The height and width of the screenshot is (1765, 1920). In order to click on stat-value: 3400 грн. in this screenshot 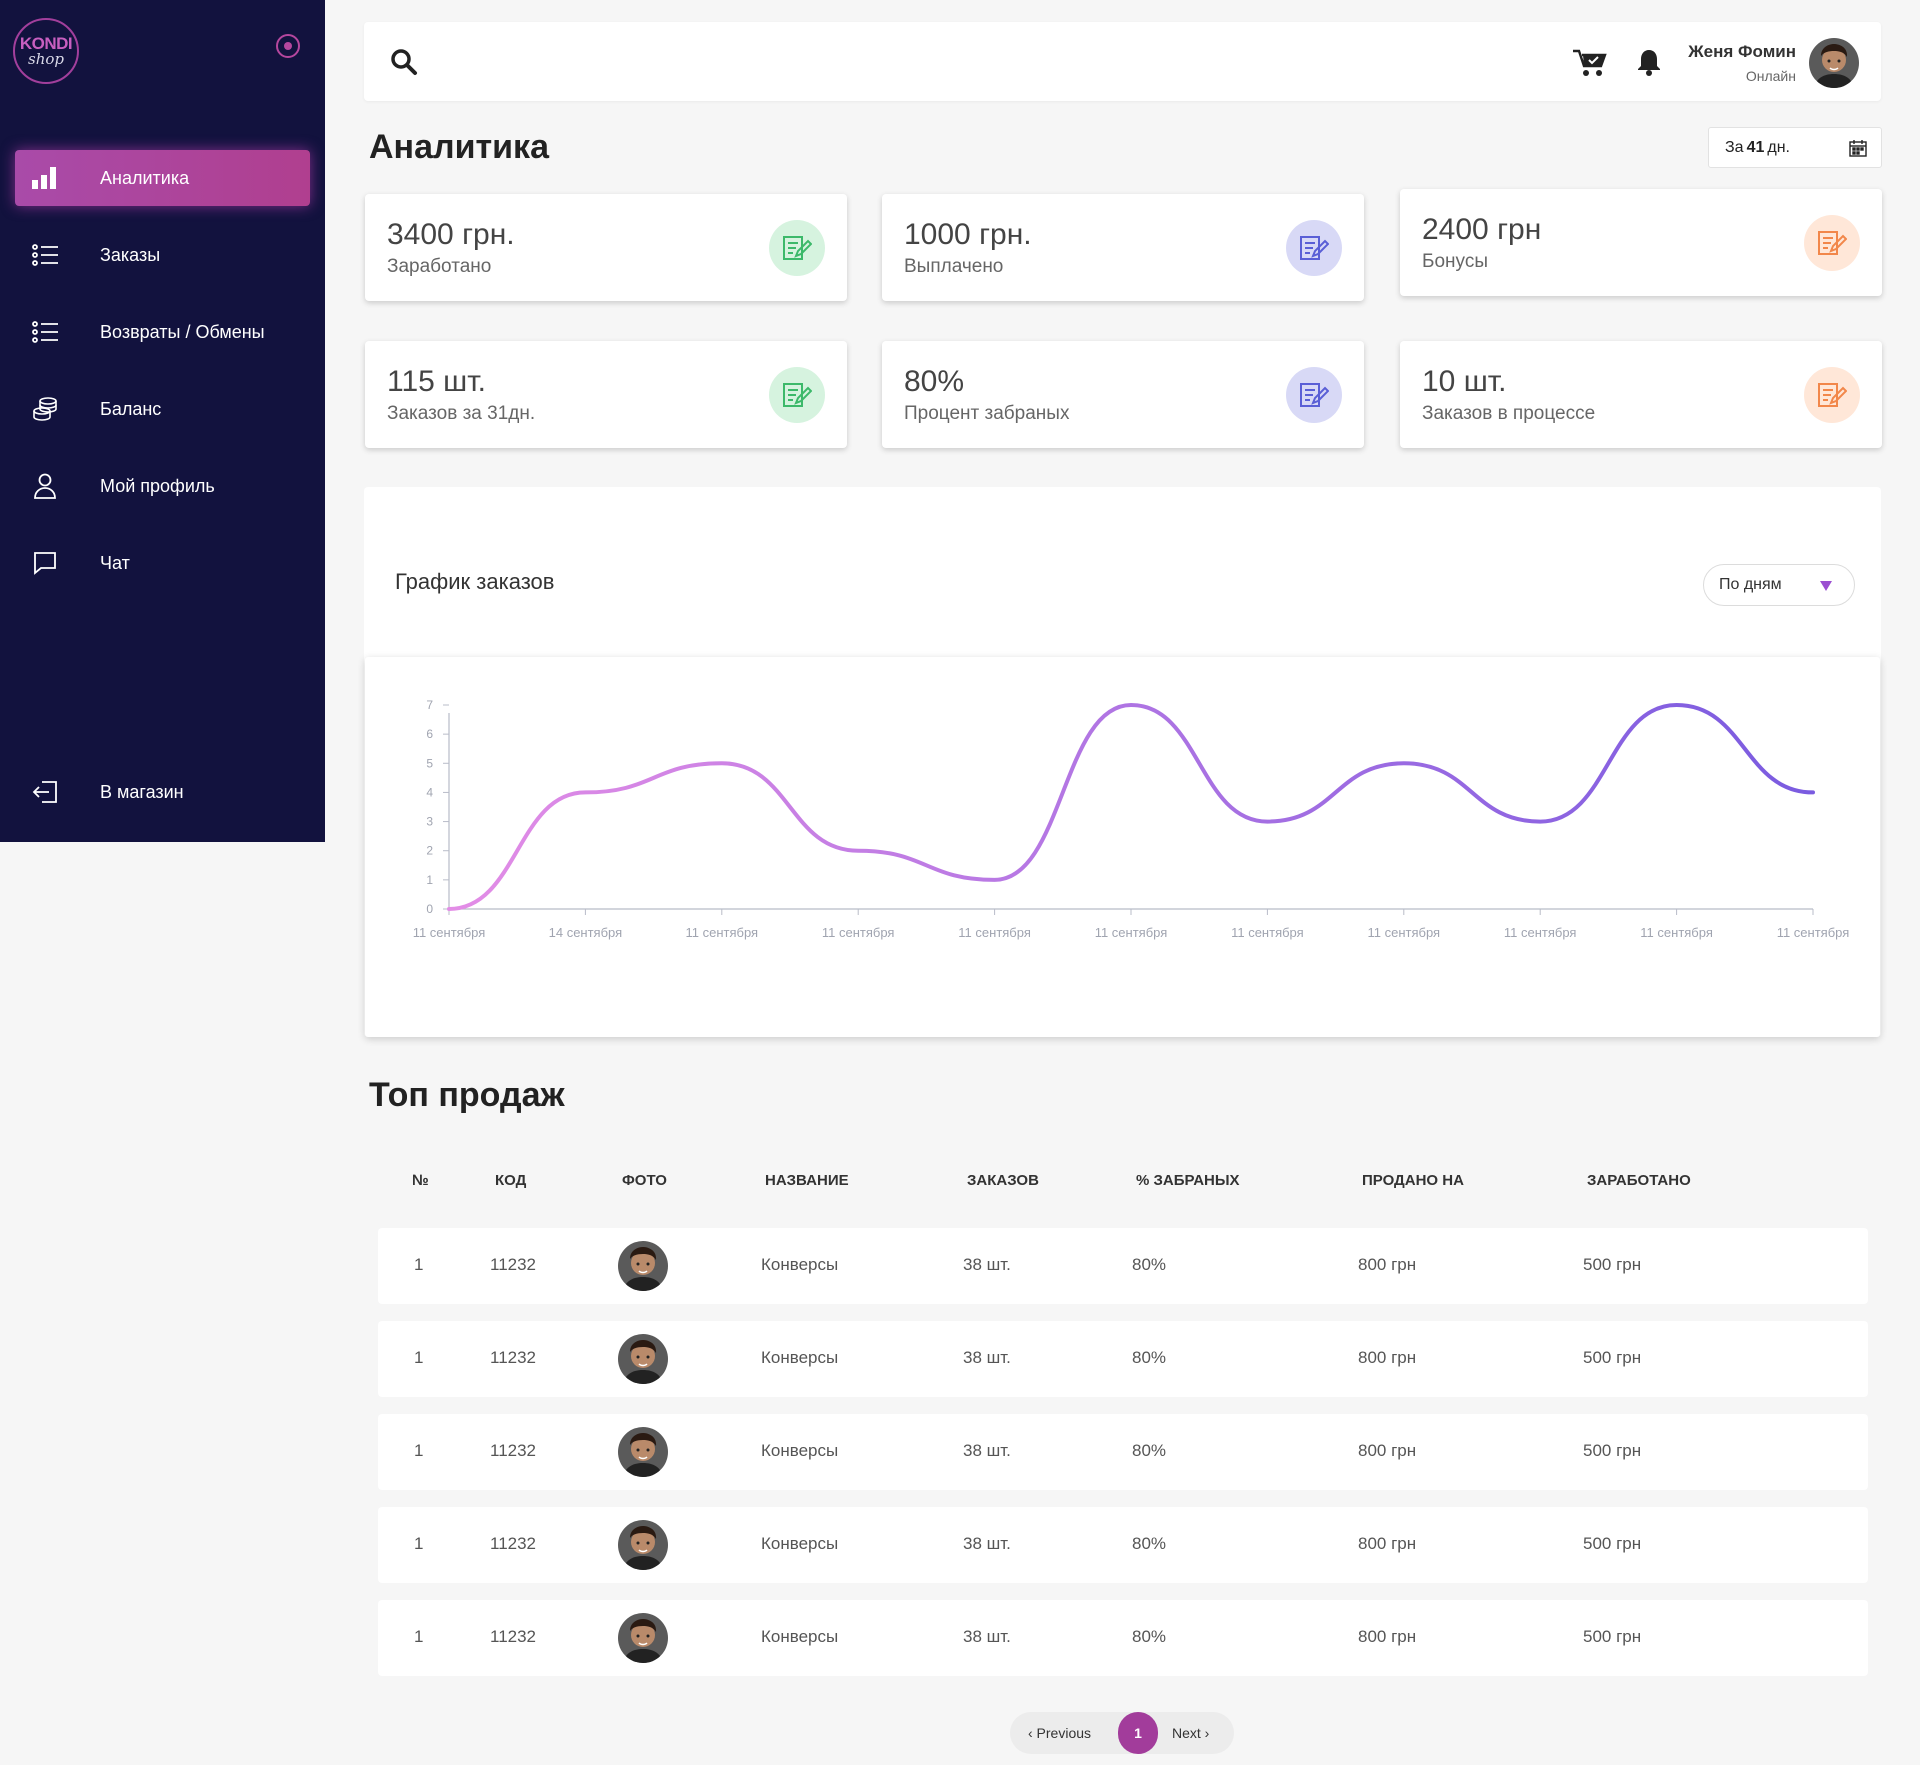, I will do `click(451, 234)`.